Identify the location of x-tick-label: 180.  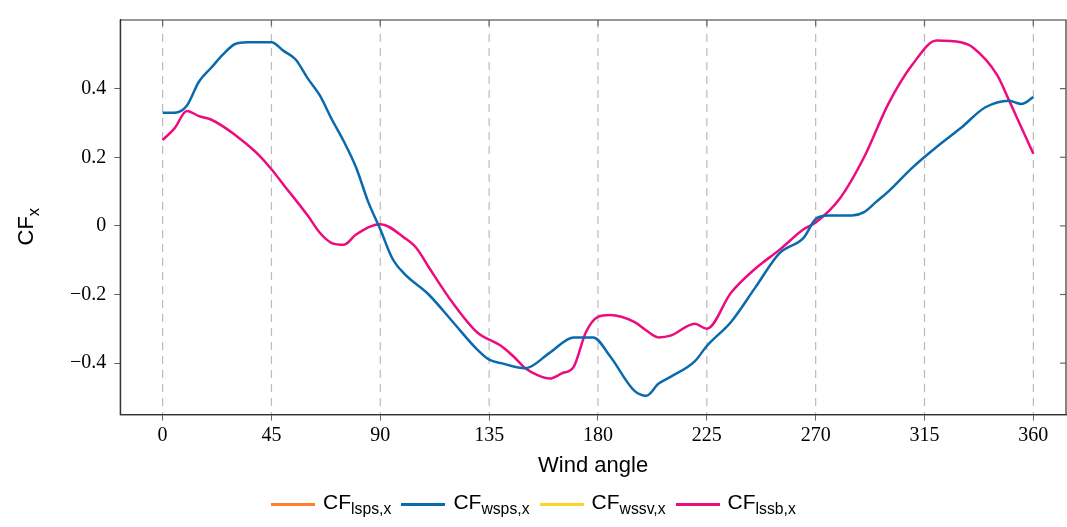
(597, 433).